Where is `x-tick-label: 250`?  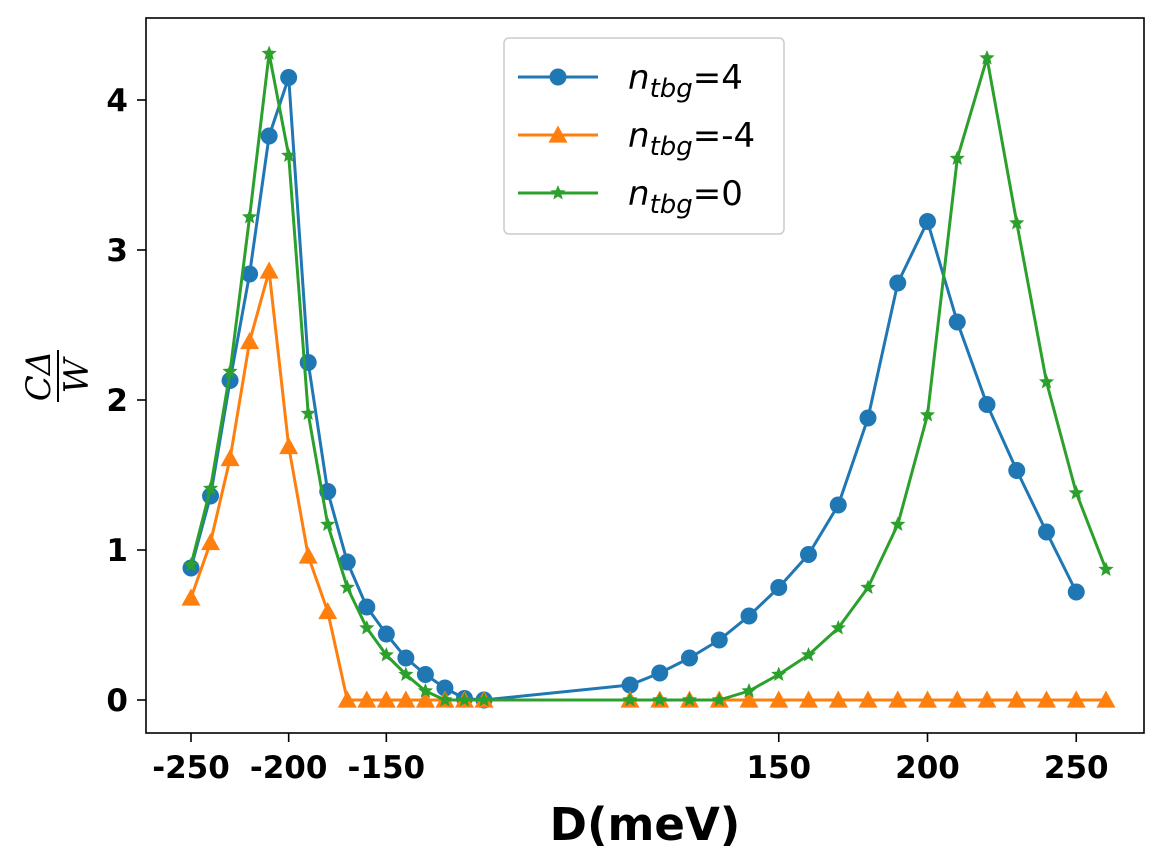 x-tick-label: 250 is located at coordinates (1076, 768).